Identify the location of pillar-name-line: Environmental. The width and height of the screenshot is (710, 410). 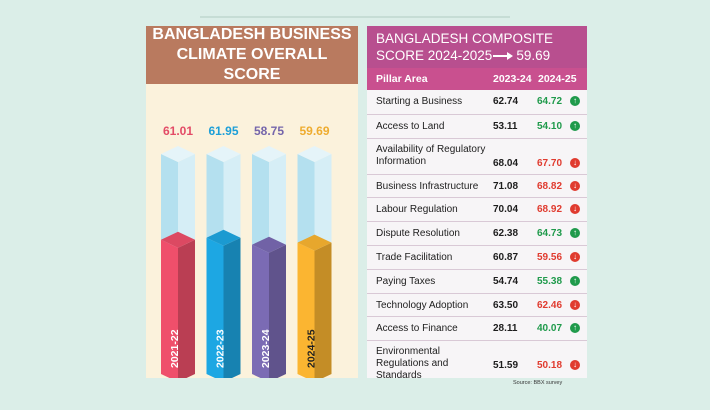
(408, 352).